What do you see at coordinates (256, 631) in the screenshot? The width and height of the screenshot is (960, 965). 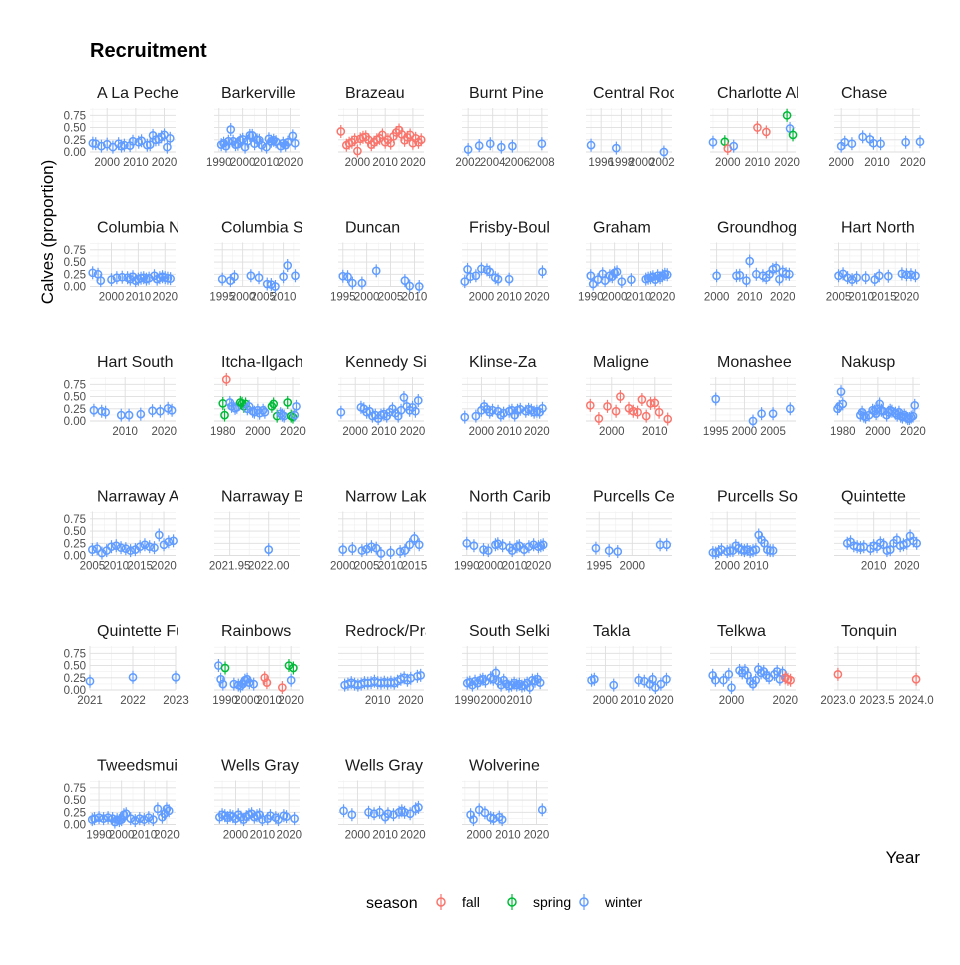 I see `facet-title-rainbows: Rainbows` at bounding box center [256, 631].